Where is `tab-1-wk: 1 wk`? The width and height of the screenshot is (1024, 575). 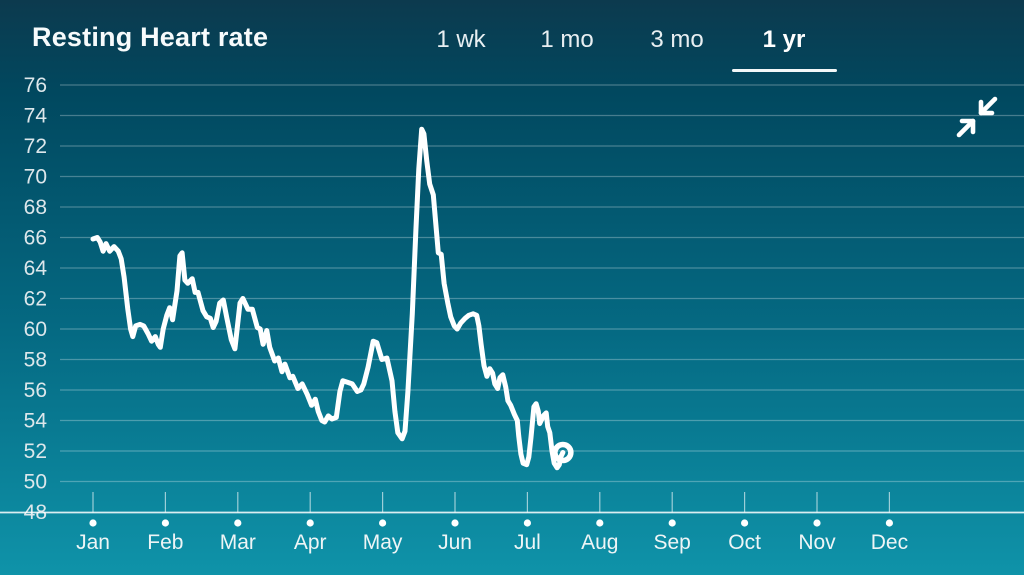 tab-1-wk: 1 wk is located at coordinates (461, 39).